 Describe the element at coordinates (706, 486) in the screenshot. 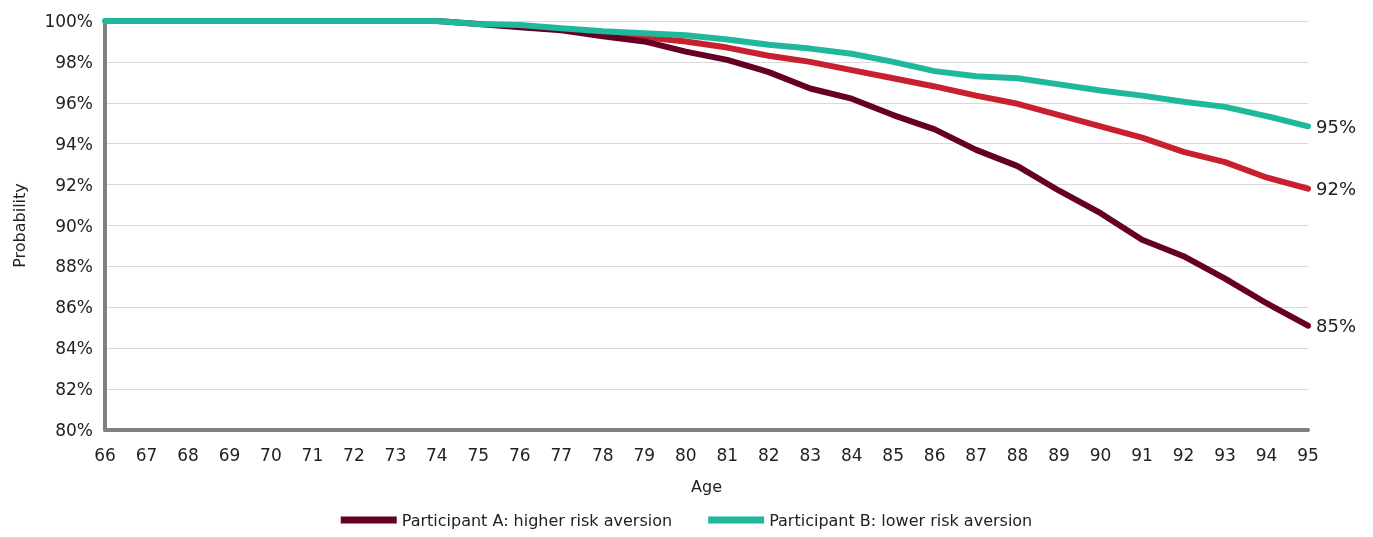

I see `x-axis-title: Age` at that location.